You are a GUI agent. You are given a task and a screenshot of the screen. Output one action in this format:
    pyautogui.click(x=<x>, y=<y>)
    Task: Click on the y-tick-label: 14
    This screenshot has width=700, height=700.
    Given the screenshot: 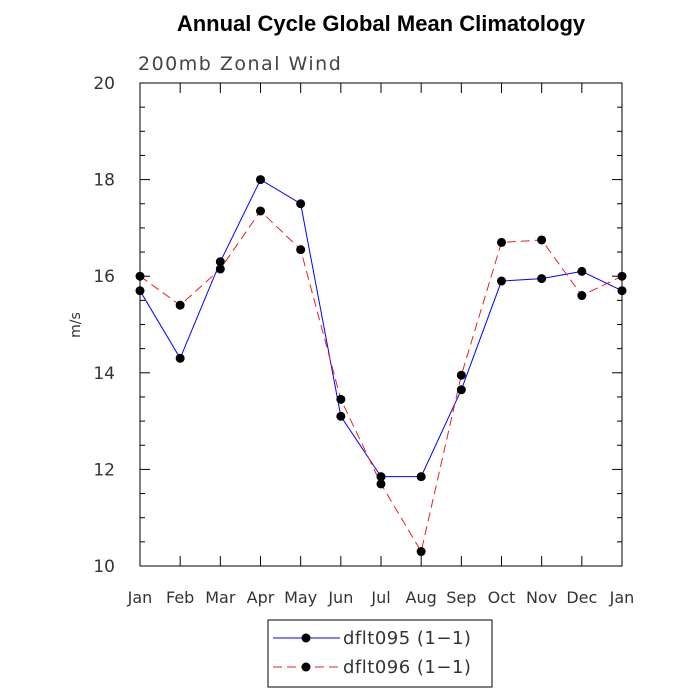 What is the action you would take?
    pyautogui.click(x=104, y=374)
    